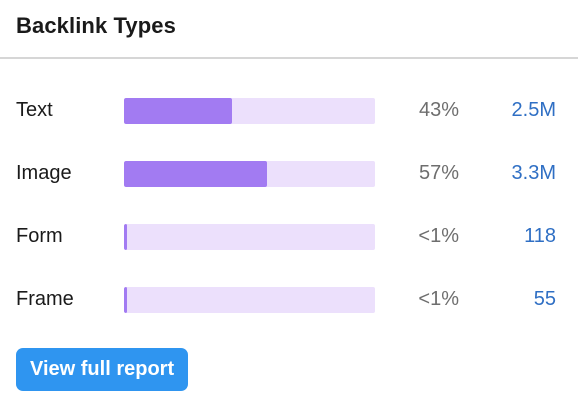 This screenshot has width=578, height=410. I want to click on backlink-count-link: 55, so click(544, 299).